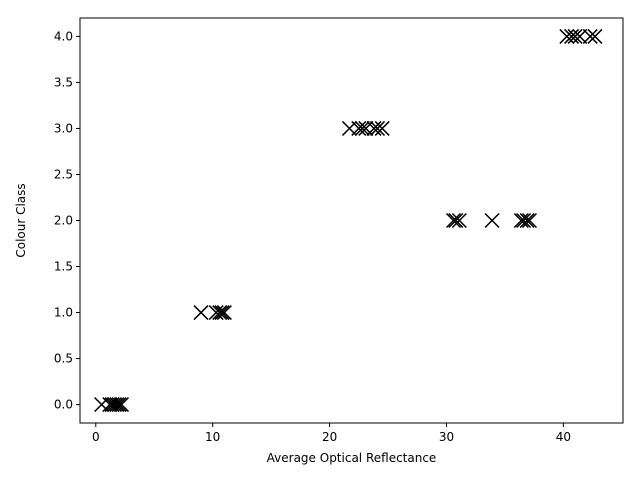  I want to click on x-axis-label: Average Optical Reflectance, so click(352, 458).